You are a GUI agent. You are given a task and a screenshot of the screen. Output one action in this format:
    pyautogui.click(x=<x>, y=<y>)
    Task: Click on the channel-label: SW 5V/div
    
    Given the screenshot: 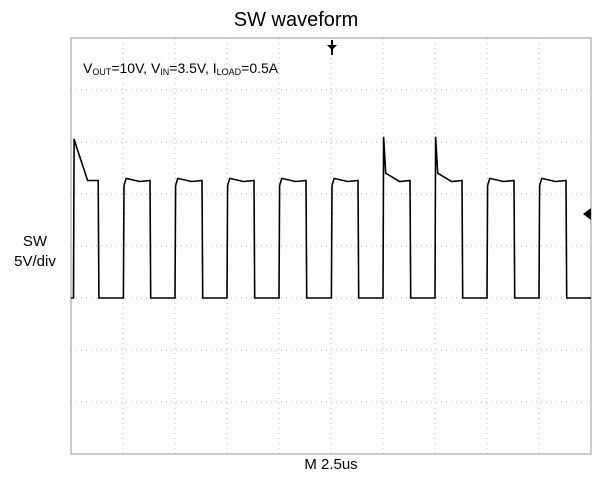 What is the action you would take?
    pyautogui.click(x=35, y=252)
    